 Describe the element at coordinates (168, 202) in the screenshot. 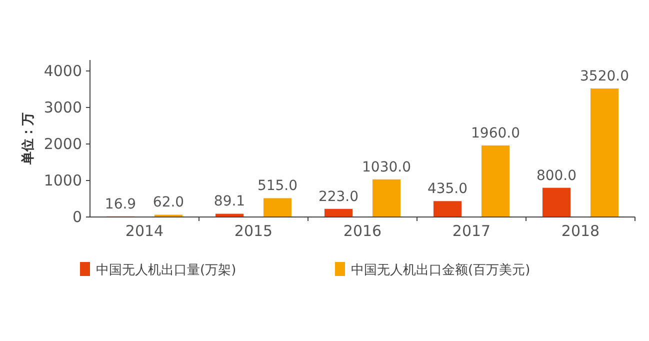

I see `data-label: 62.0` at that location.